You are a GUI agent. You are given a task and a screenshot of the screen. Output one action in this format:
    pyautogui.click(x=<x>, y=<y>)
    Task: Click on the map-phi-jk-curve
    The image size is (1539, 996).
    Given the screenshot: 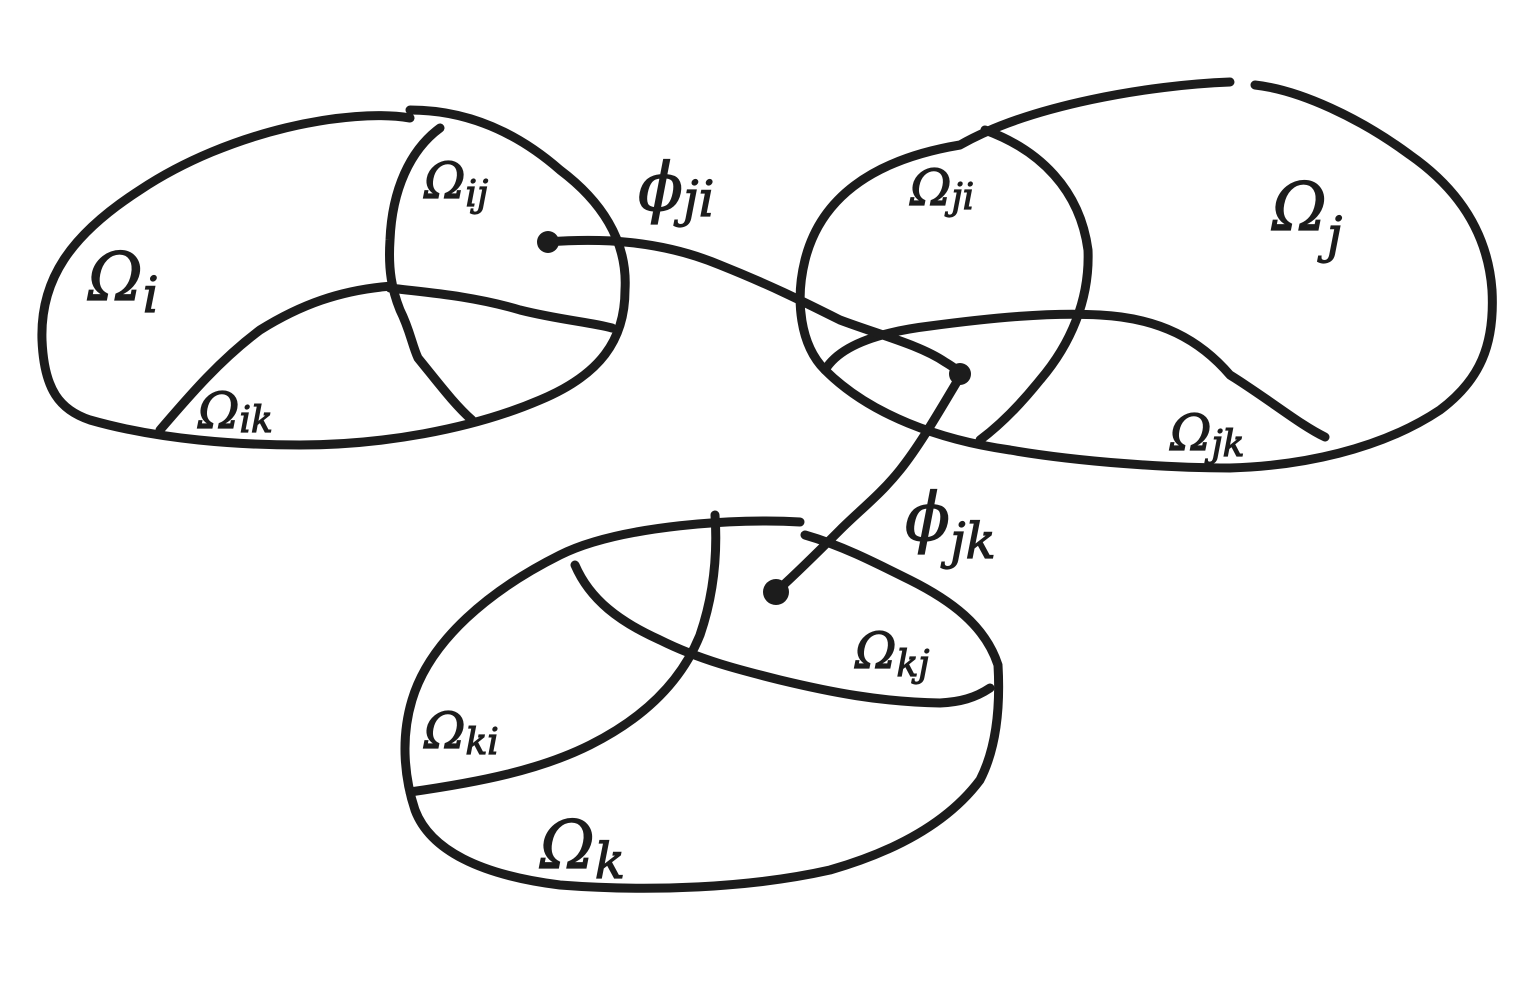 What is the action you would take?
    pyautogui.click(x=868, y=485)
    